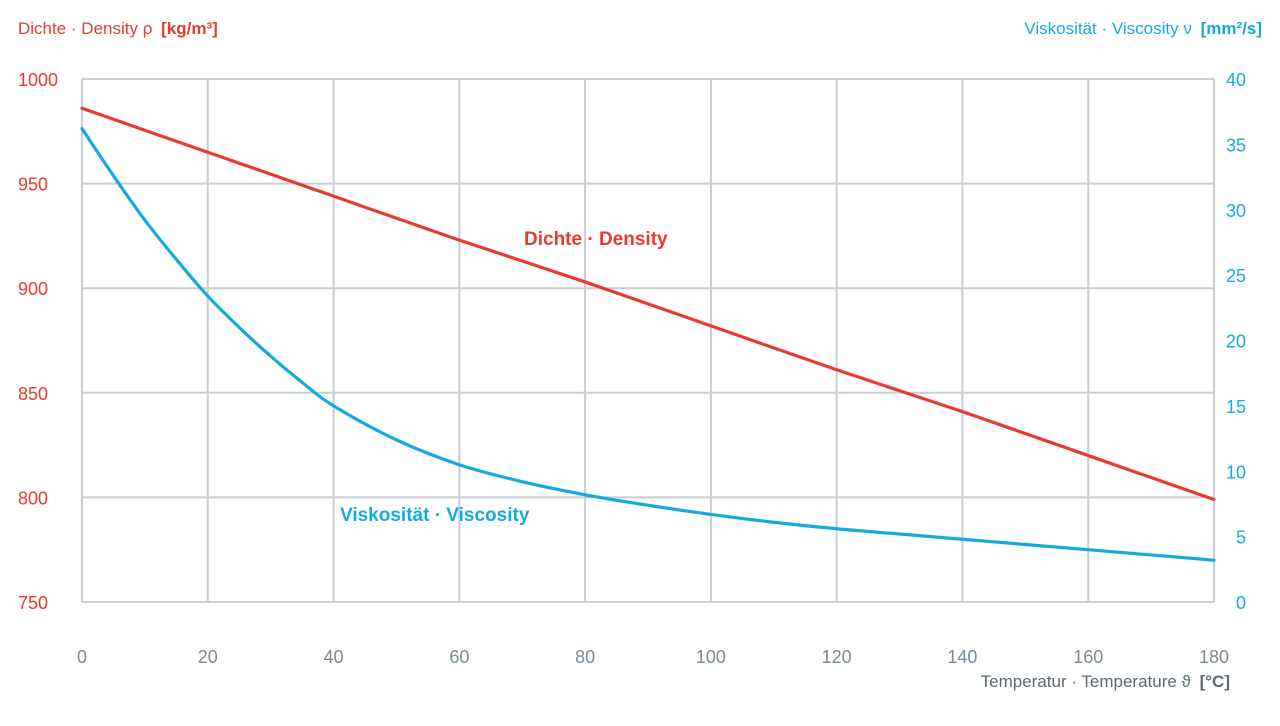  I want to click on x-tick-label: 100, so click(711, 657).